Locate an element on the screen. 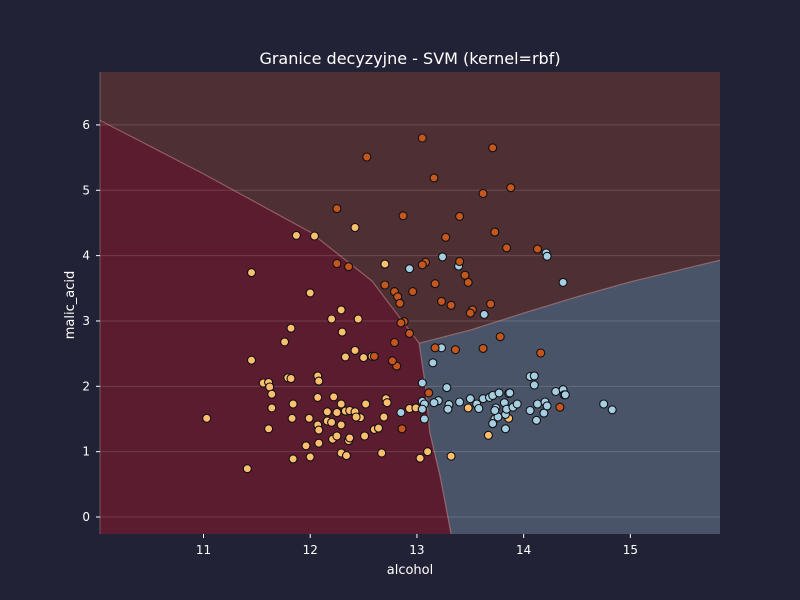 The width and height of the screenshot is (800, 600). x-tick-label: 13 is located at coordinates (416, 550).